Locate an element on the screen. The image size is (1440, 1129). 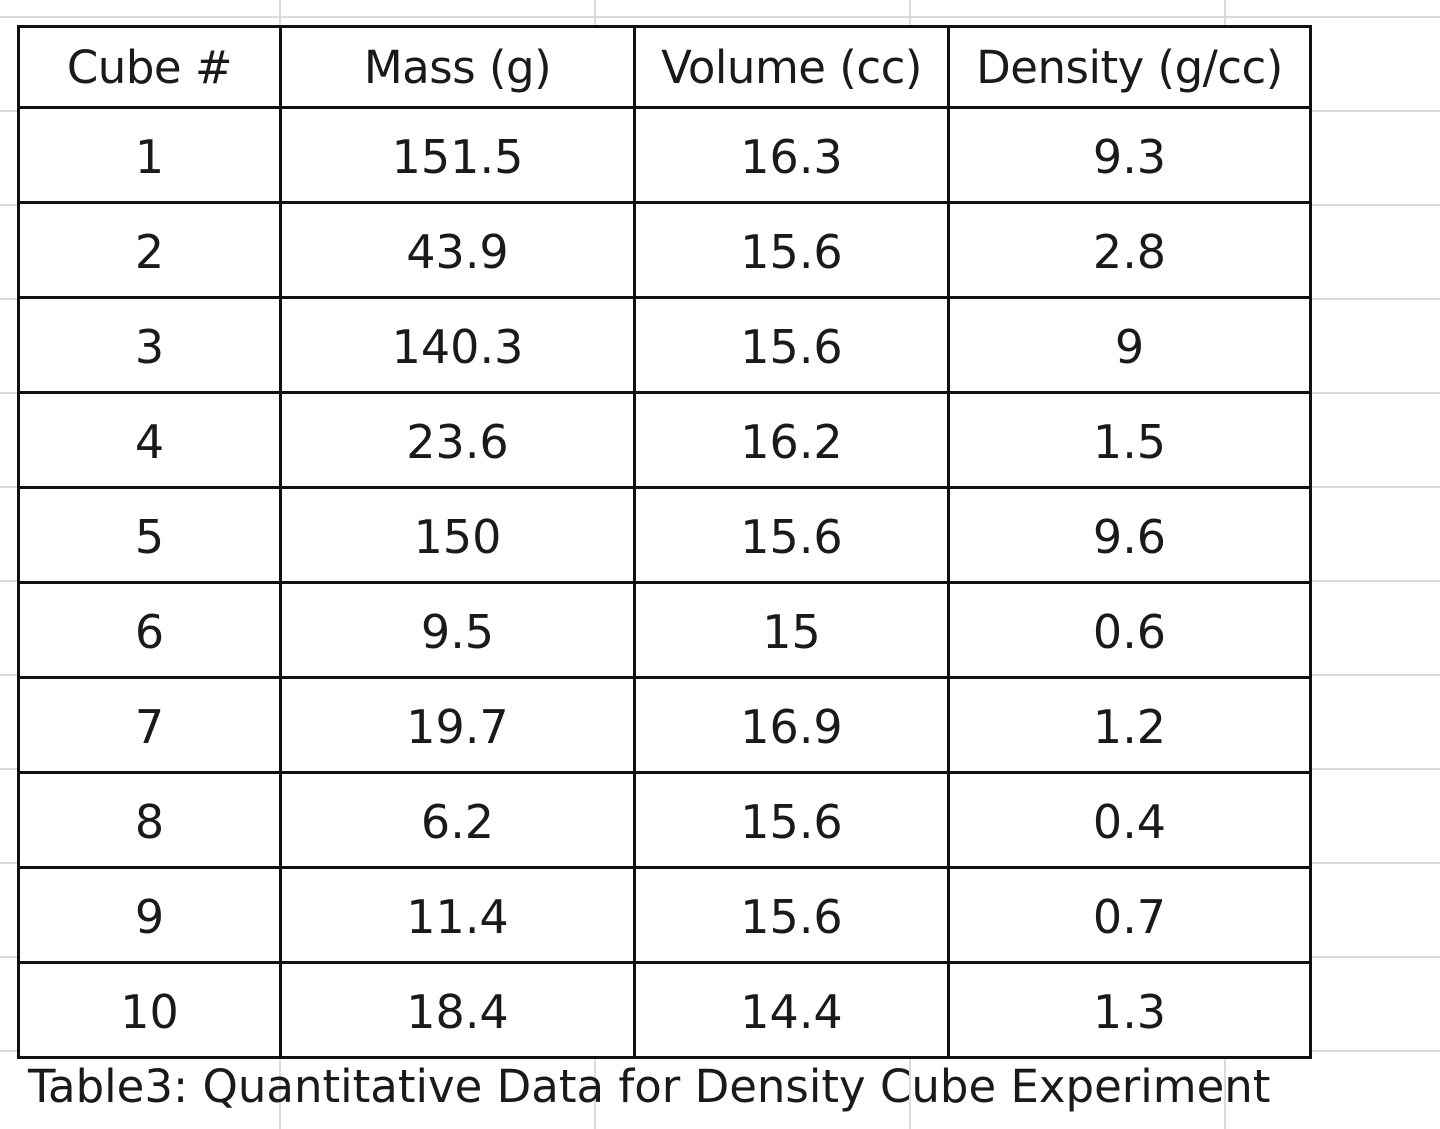
cell-density: 1.2 is located at coordinates (1129, 725).